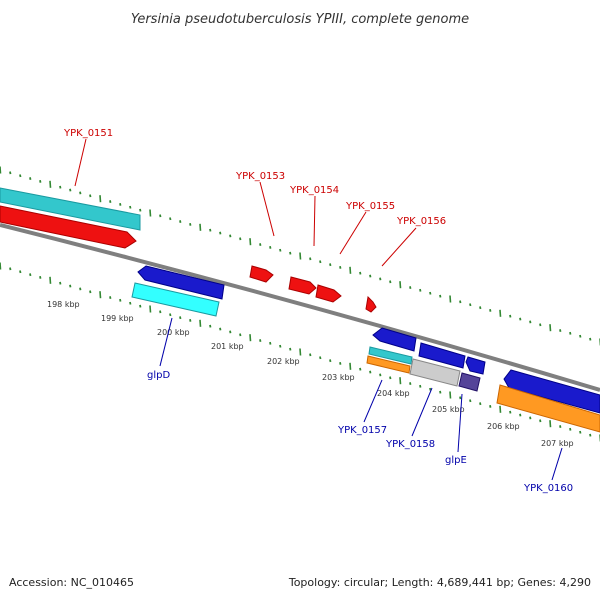 This screenshot has width=600, height=600. Describe the element at coordinates (548, 488) in the screenshot. I see `gene-label-ypk0160: YPK_0160` at that location.